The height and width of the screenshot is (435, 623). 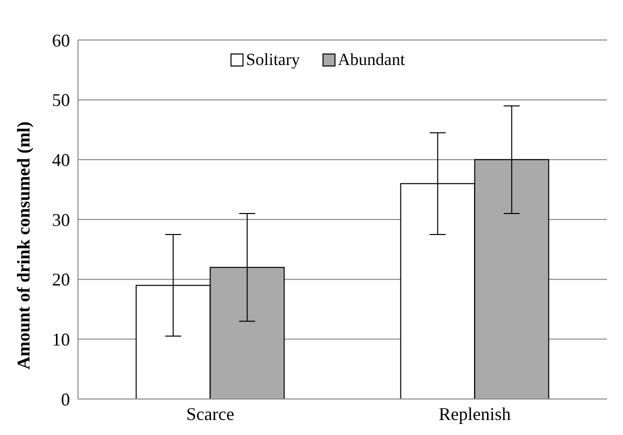 What do you see at coordinates (273, 60) in the screenshot?
I see `legend-label: Solitary` at bounding box center [273, 60].